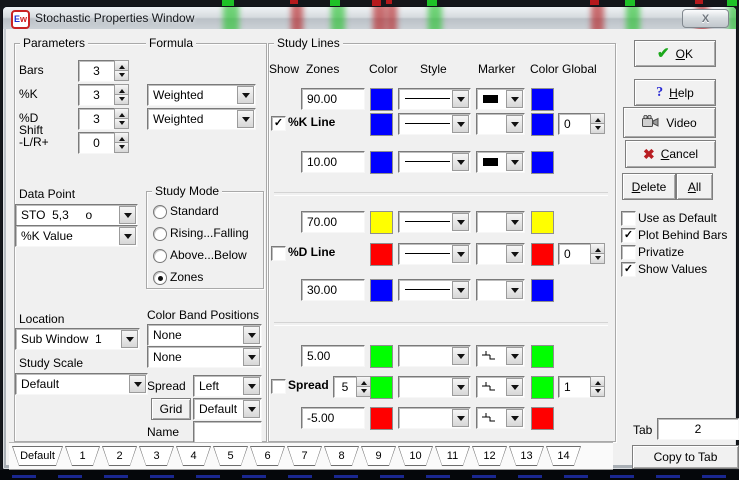 Image resolution: width=739 pixels, height=480 pixels. Describe the element at coordinates (278, 123) in the screenshot. I see `show-checkbox-row1: ✓` at that location.